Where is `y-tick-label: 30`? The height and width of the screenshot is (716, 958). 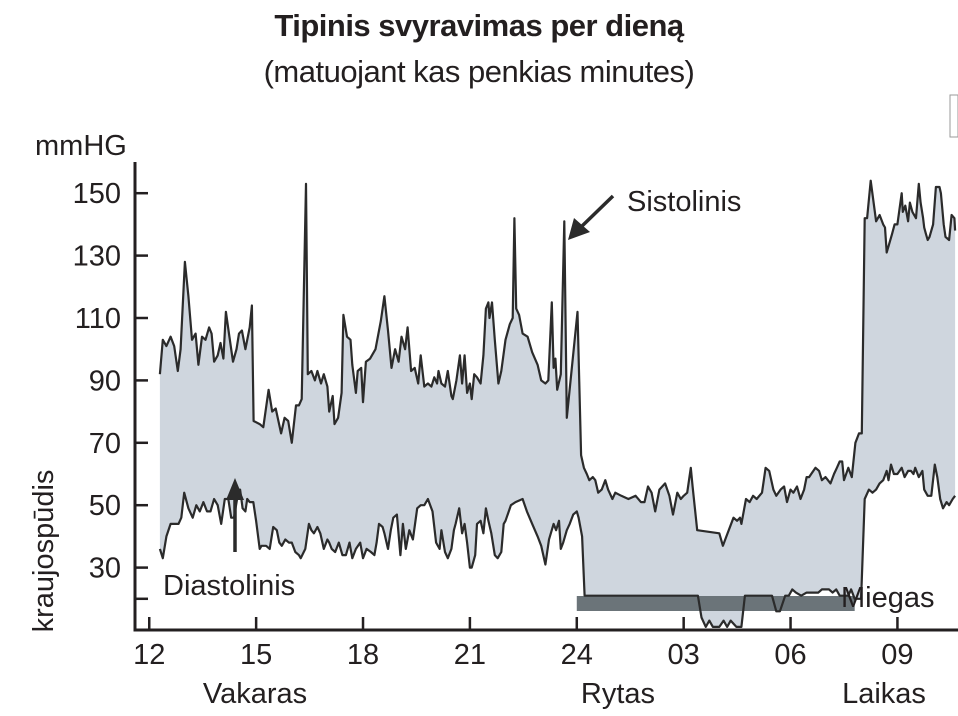 y-tick-label: 30 is located at coordinates (105, 569).